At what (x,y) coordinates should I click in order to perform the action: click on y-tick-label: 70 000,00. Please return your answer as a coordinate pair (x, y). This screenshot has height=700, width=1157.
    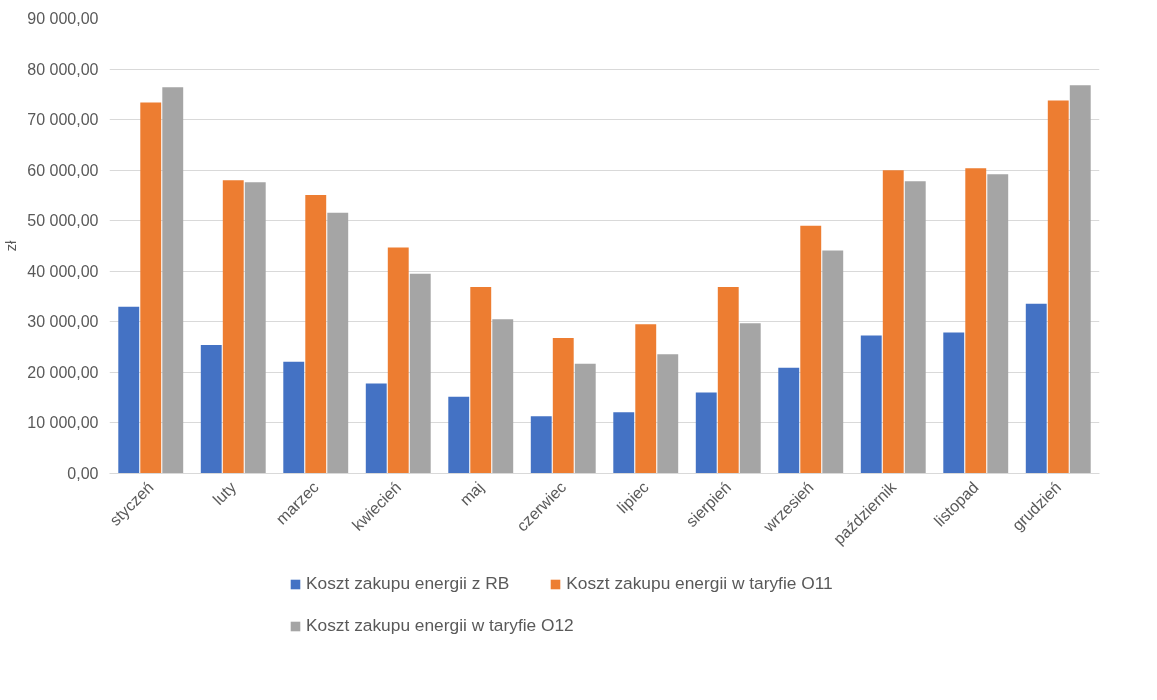
    Looking at the image, I should click on (63, 120).